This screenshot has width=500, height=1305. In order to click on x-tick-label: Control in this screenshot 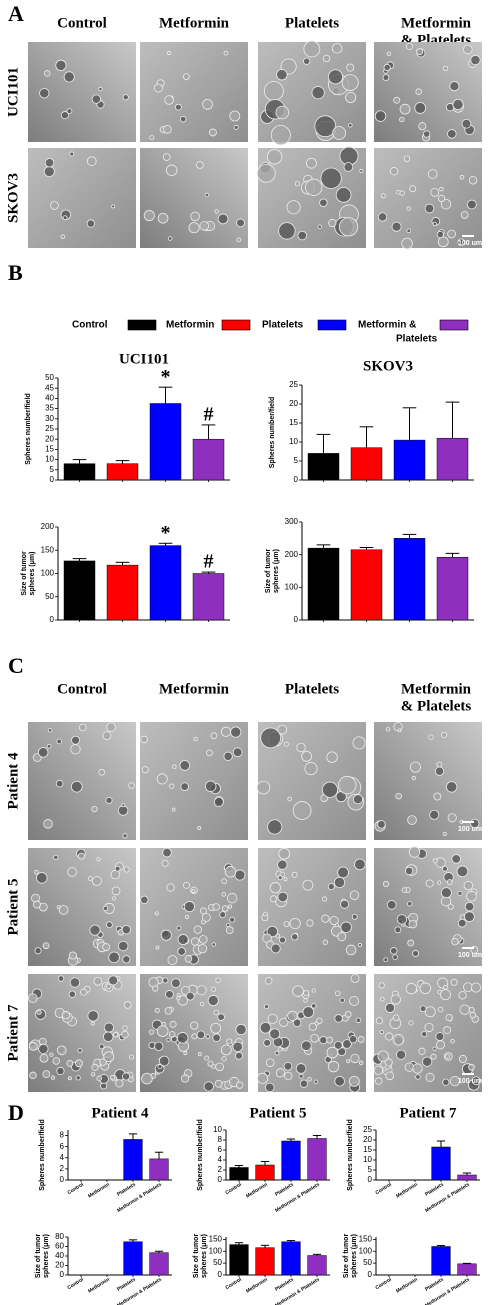, I will do `click(384, 1188)`.